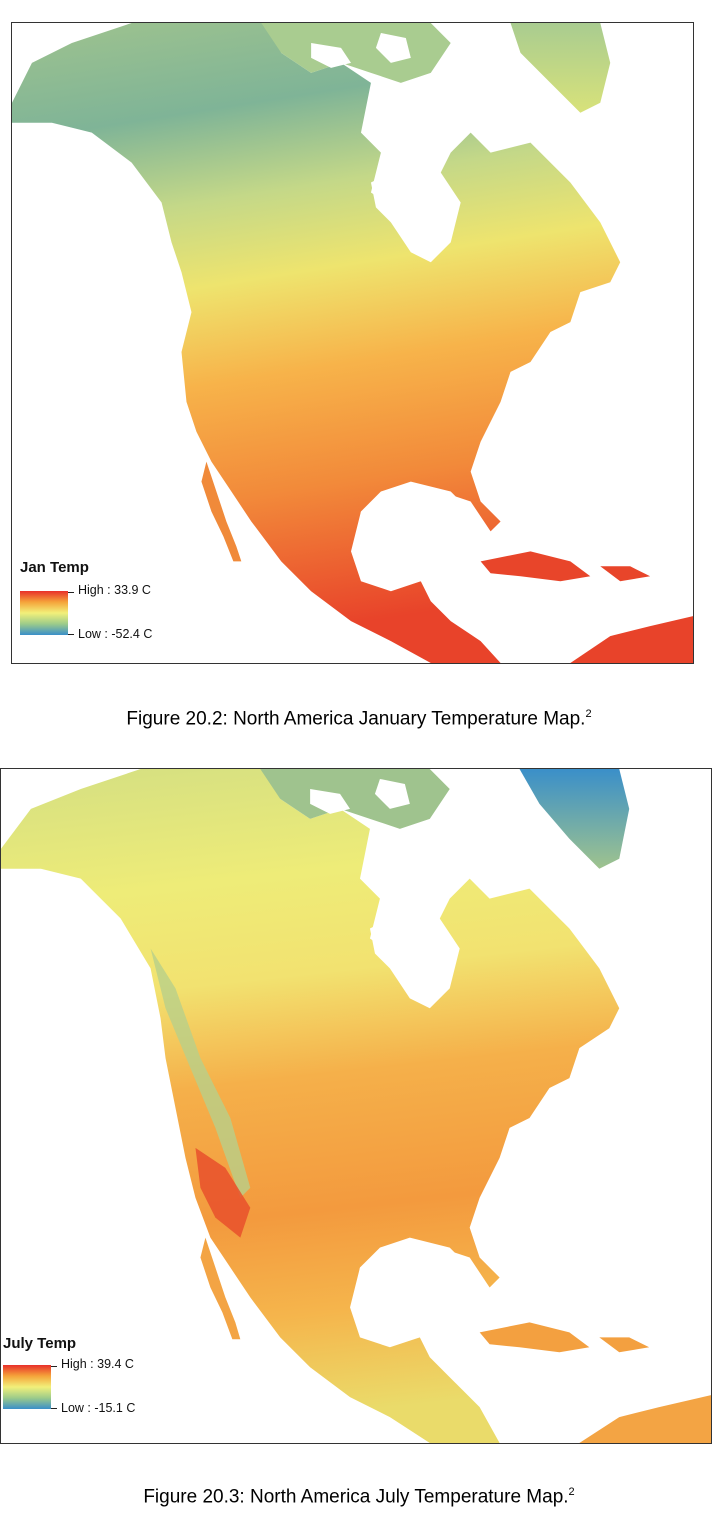  Describe the element at coordinates (54, 567) in the screenshot. I see `legend-title: Jan Temp` at that location.